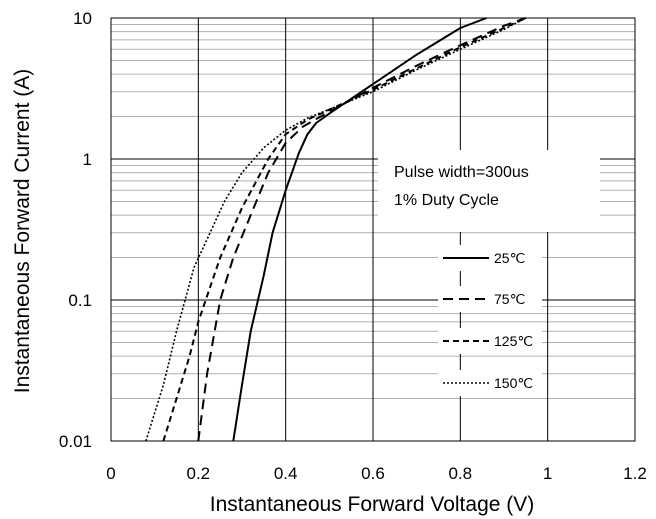 This screenshot has width=656, height=519. Describe the element at coordinates (490, 299) in the screenshot. I see `legend-row-bg` at that location.